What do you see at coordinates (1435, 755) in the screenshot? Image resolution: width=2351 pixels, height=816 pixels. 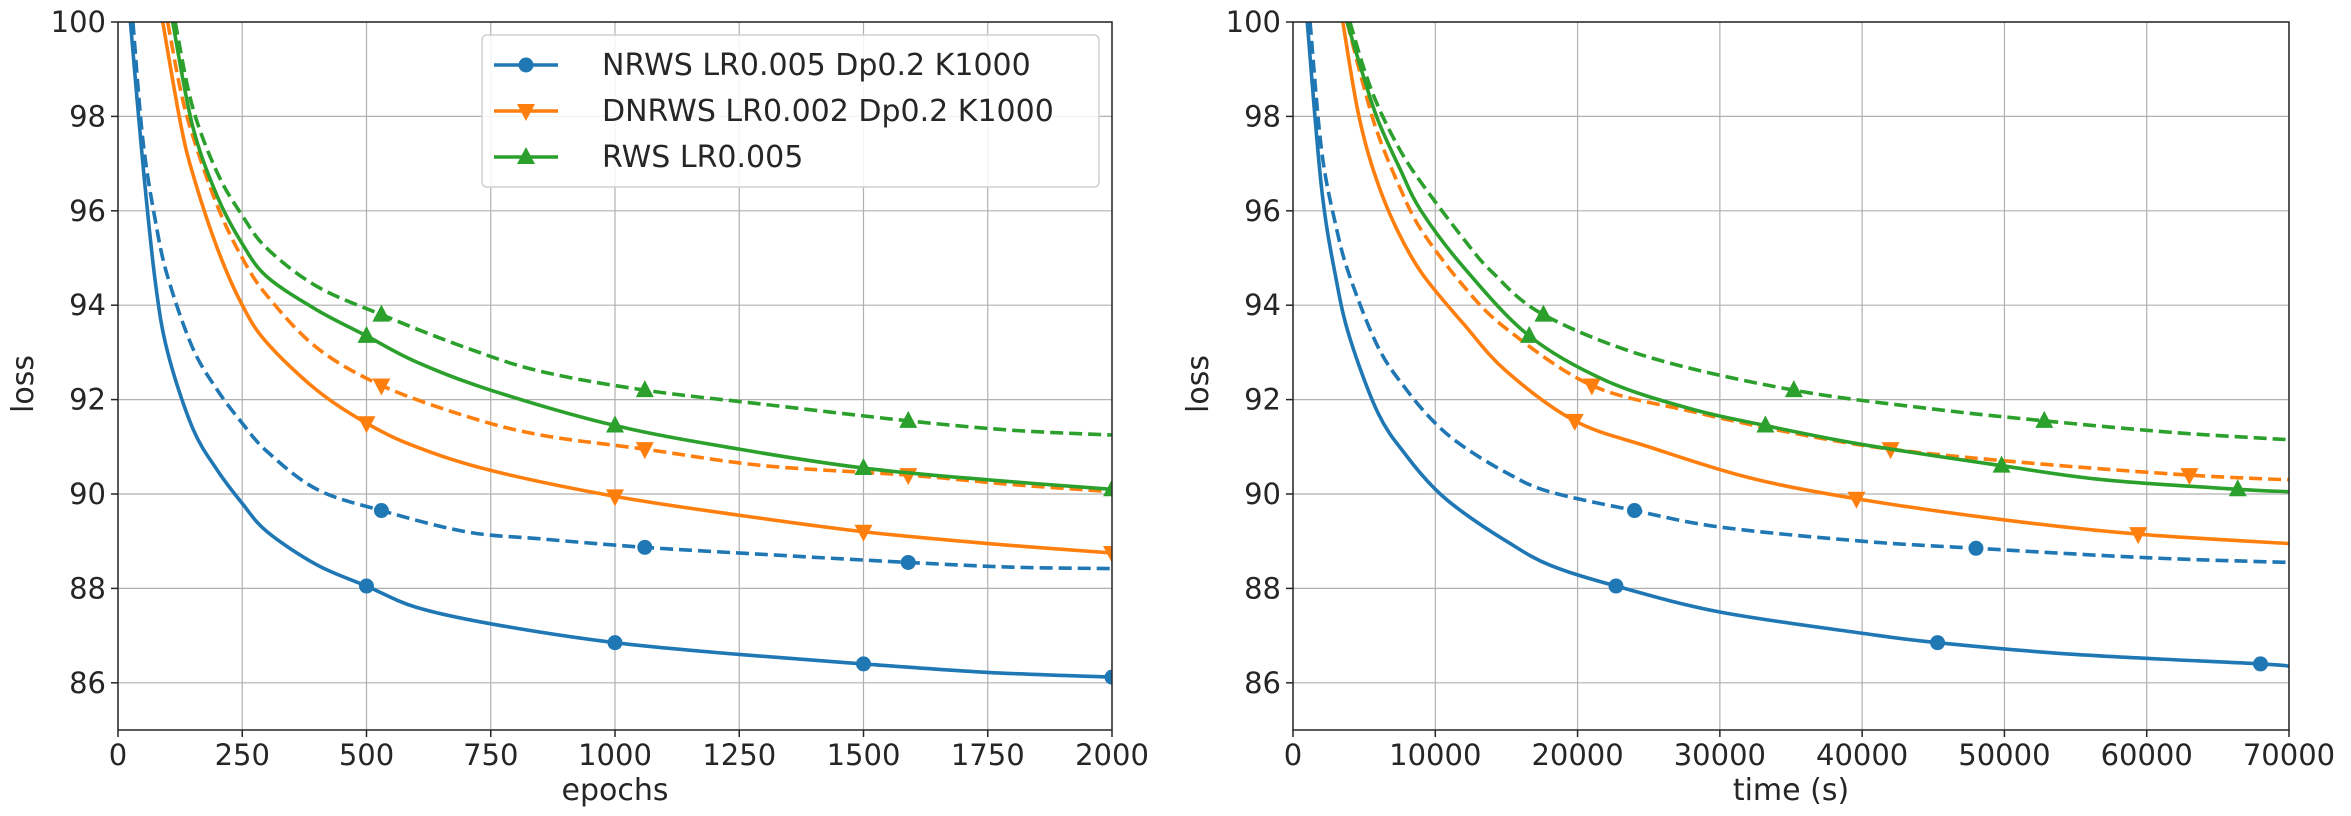 I see `x-tick-label: 10000` at bounding box center [1435, 755].